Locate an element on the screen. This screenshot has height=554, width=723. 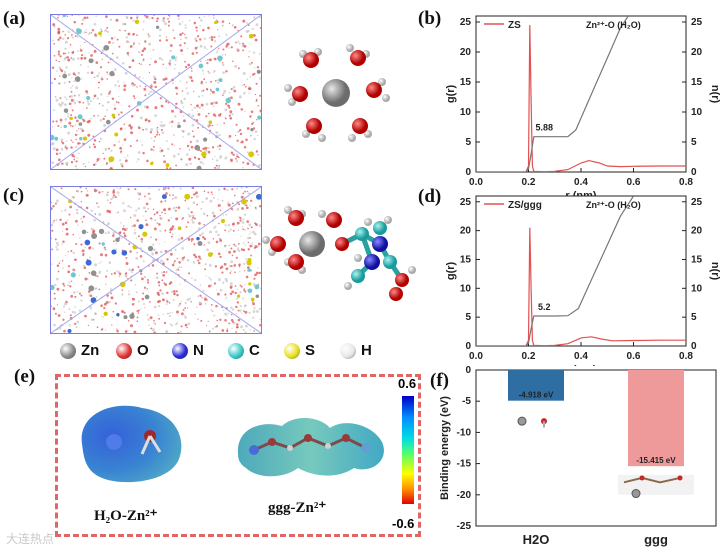
legend-ball-zn is located at coordinates (68, 350).